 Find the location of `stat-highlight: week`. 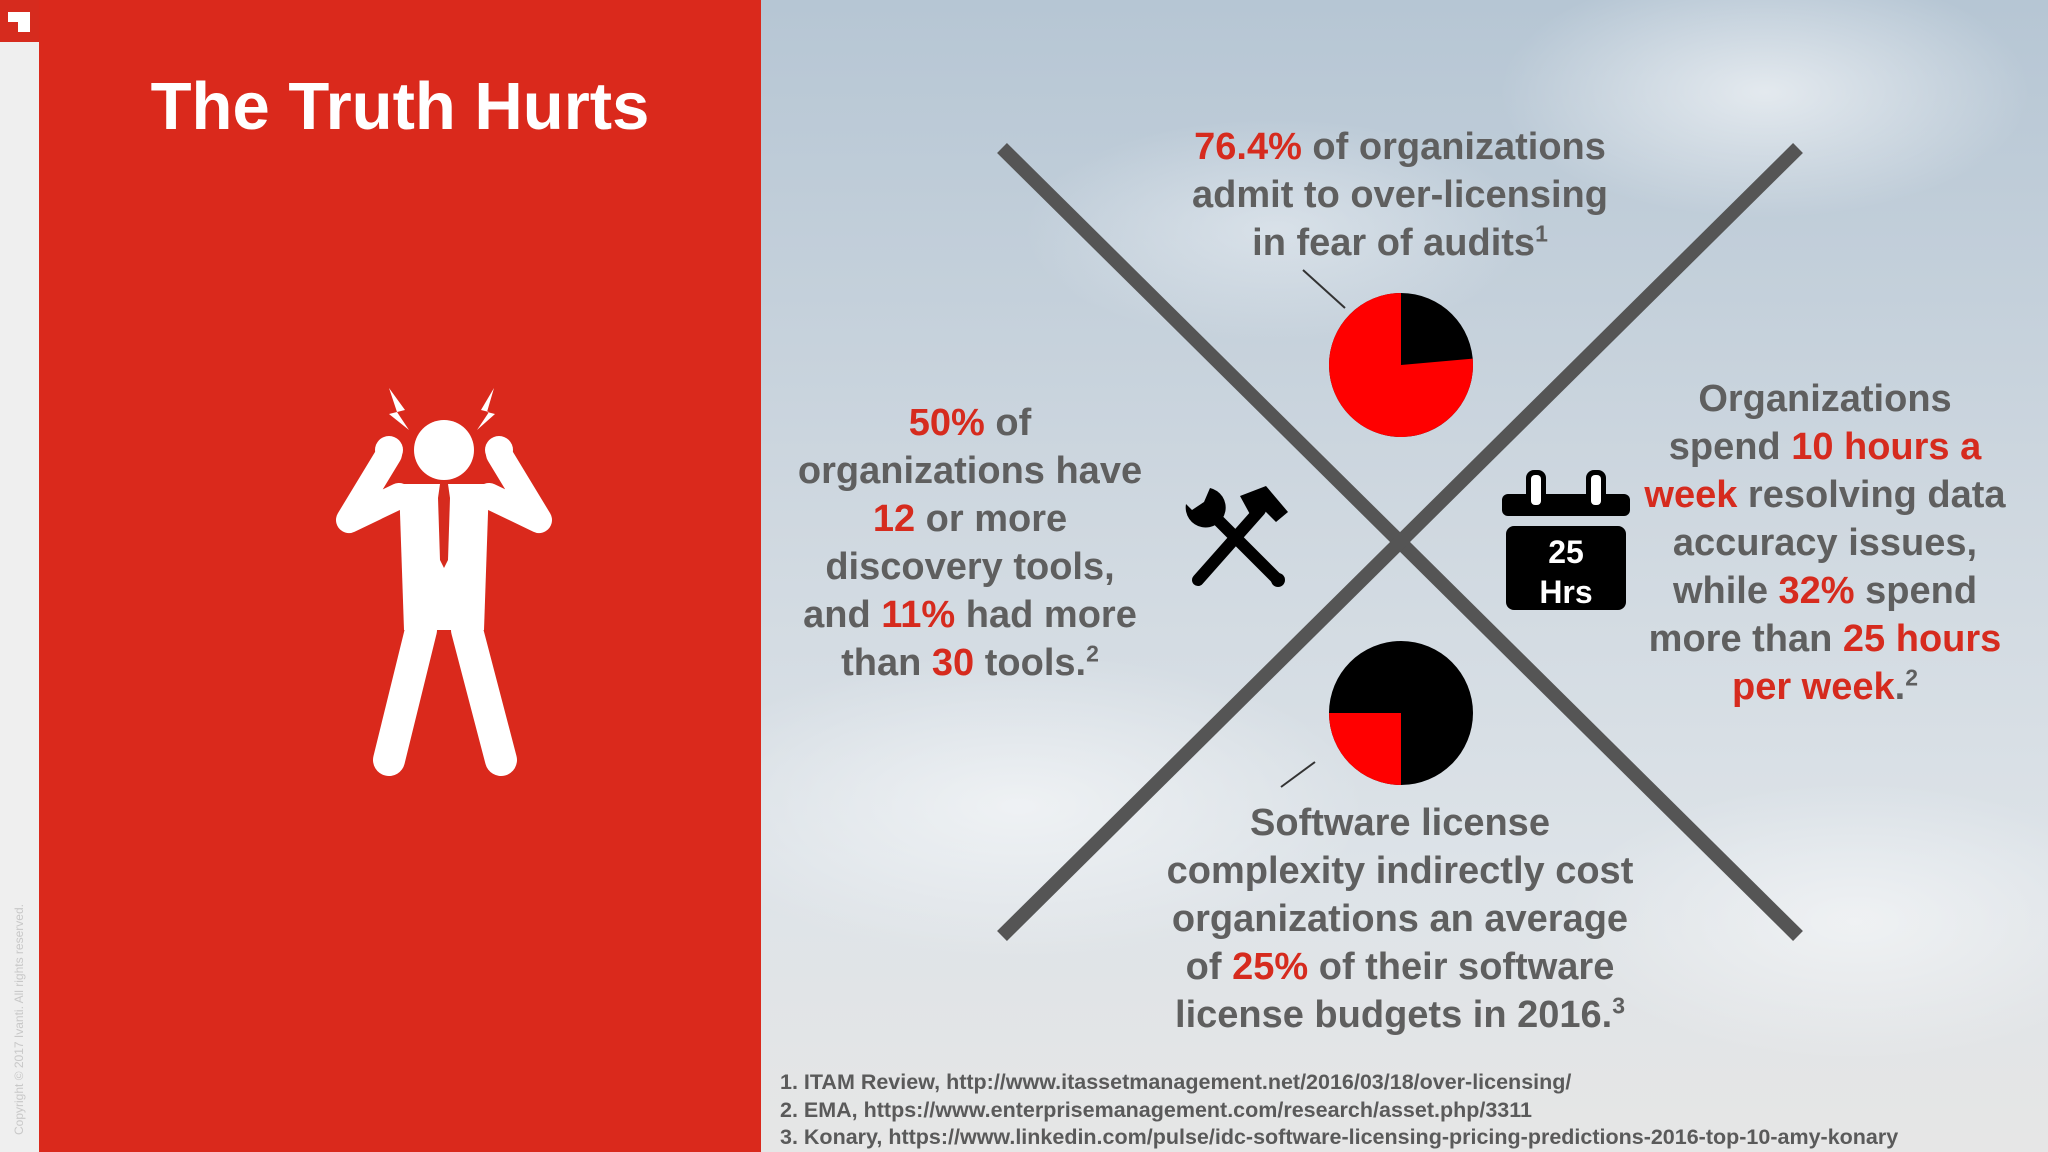

stat-highlight: week is located at coordinates (1691, 495).